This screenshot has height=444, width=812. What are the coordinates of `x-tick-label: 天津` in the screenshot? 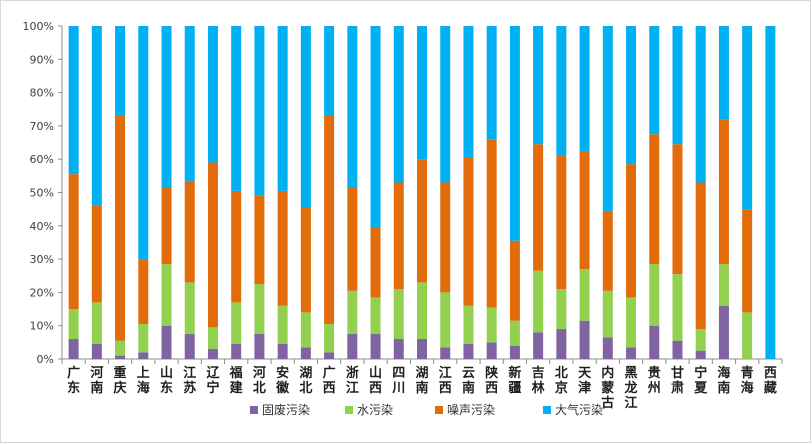 It's located at (585, 381).